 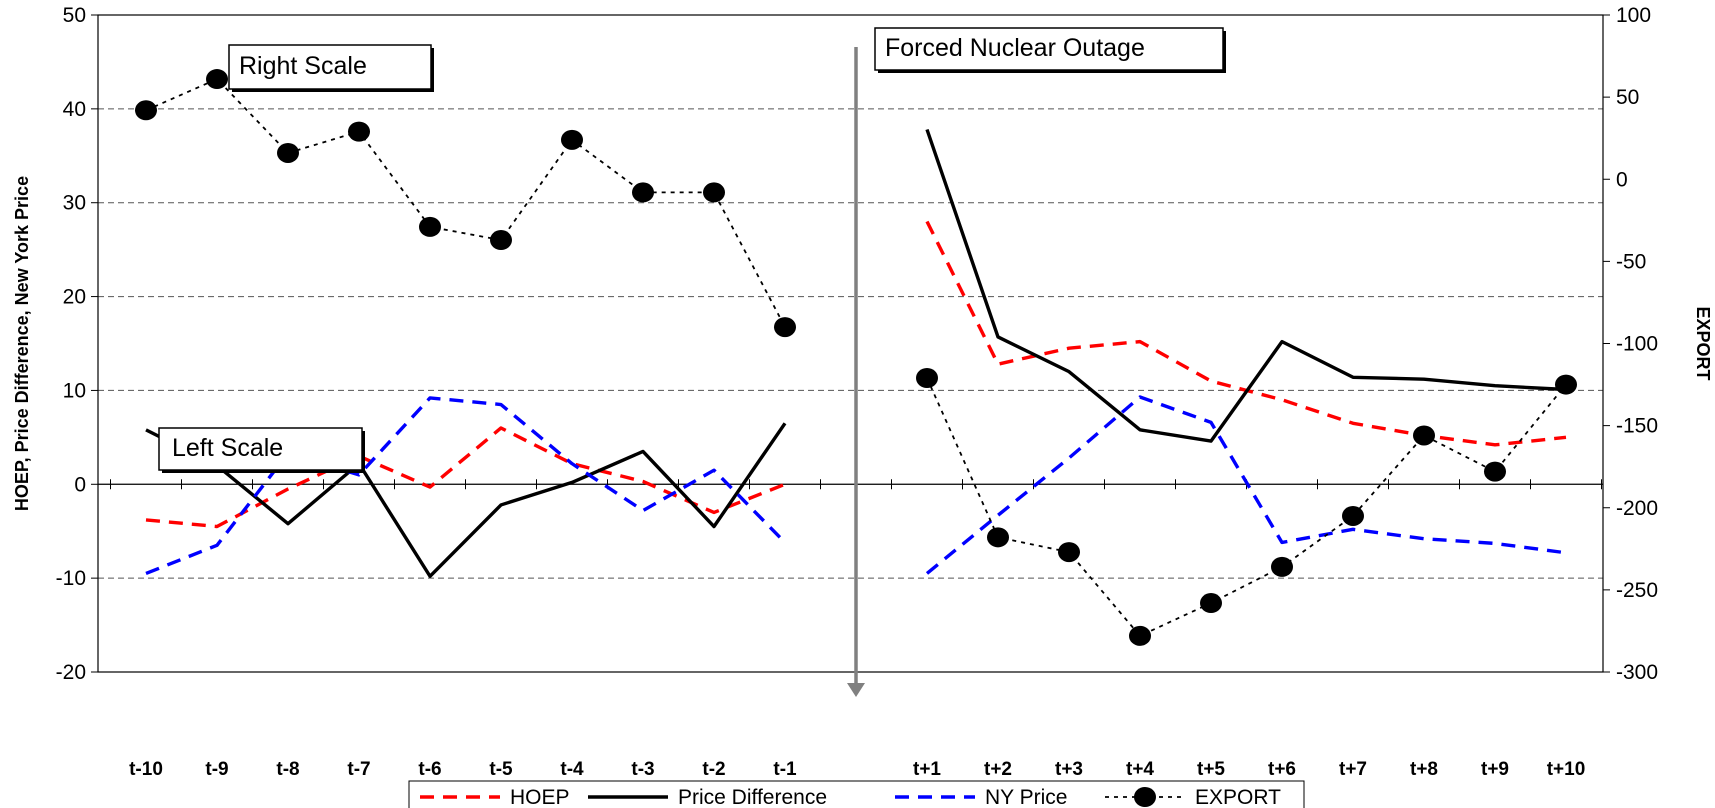 I want to click on right-tick-label: -250, so click(x=1637, y=590).